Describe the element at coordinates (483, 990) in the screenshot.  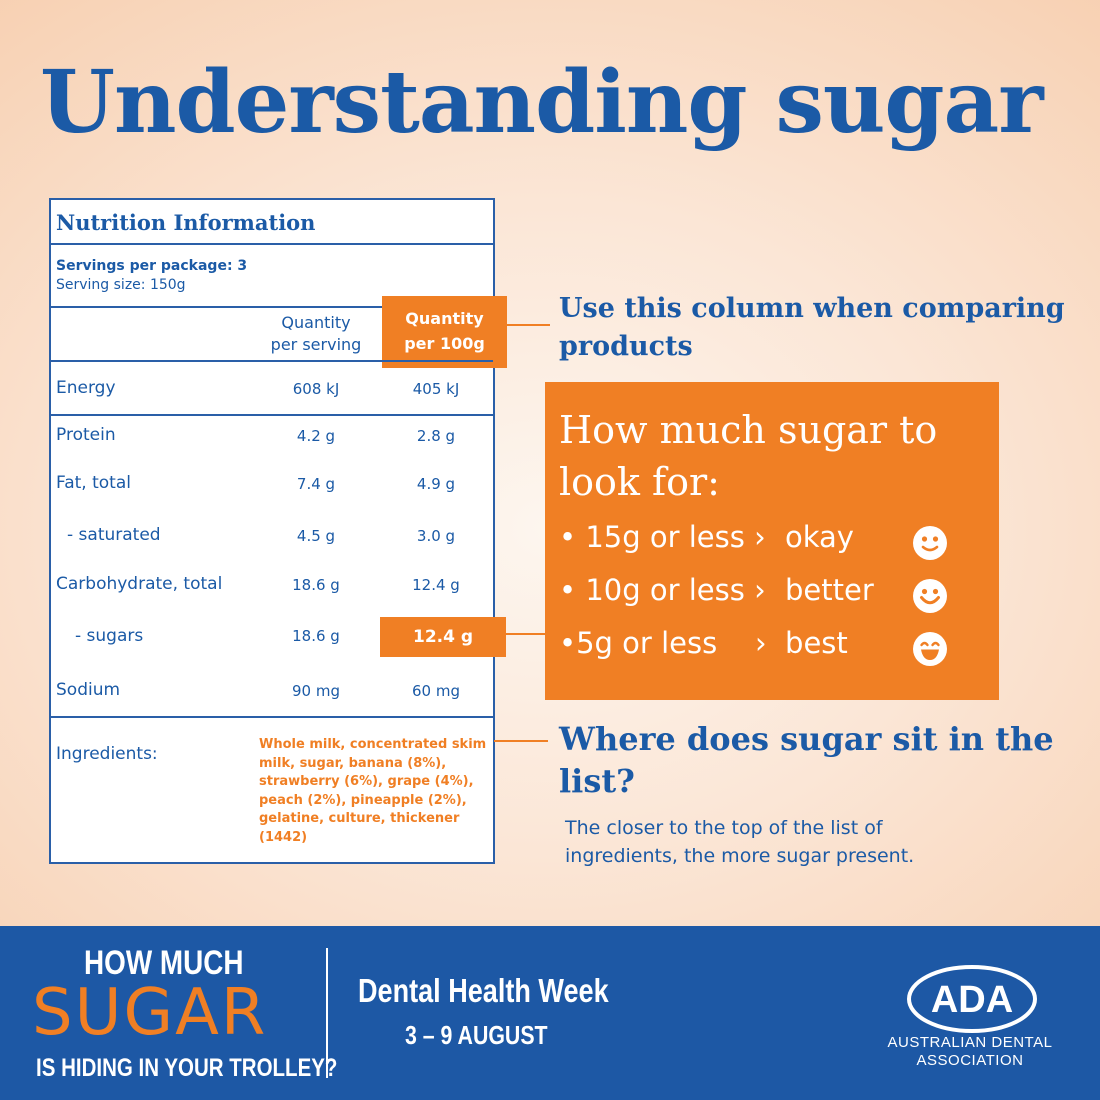
I see `event-name: Dental Health Week` at that location.